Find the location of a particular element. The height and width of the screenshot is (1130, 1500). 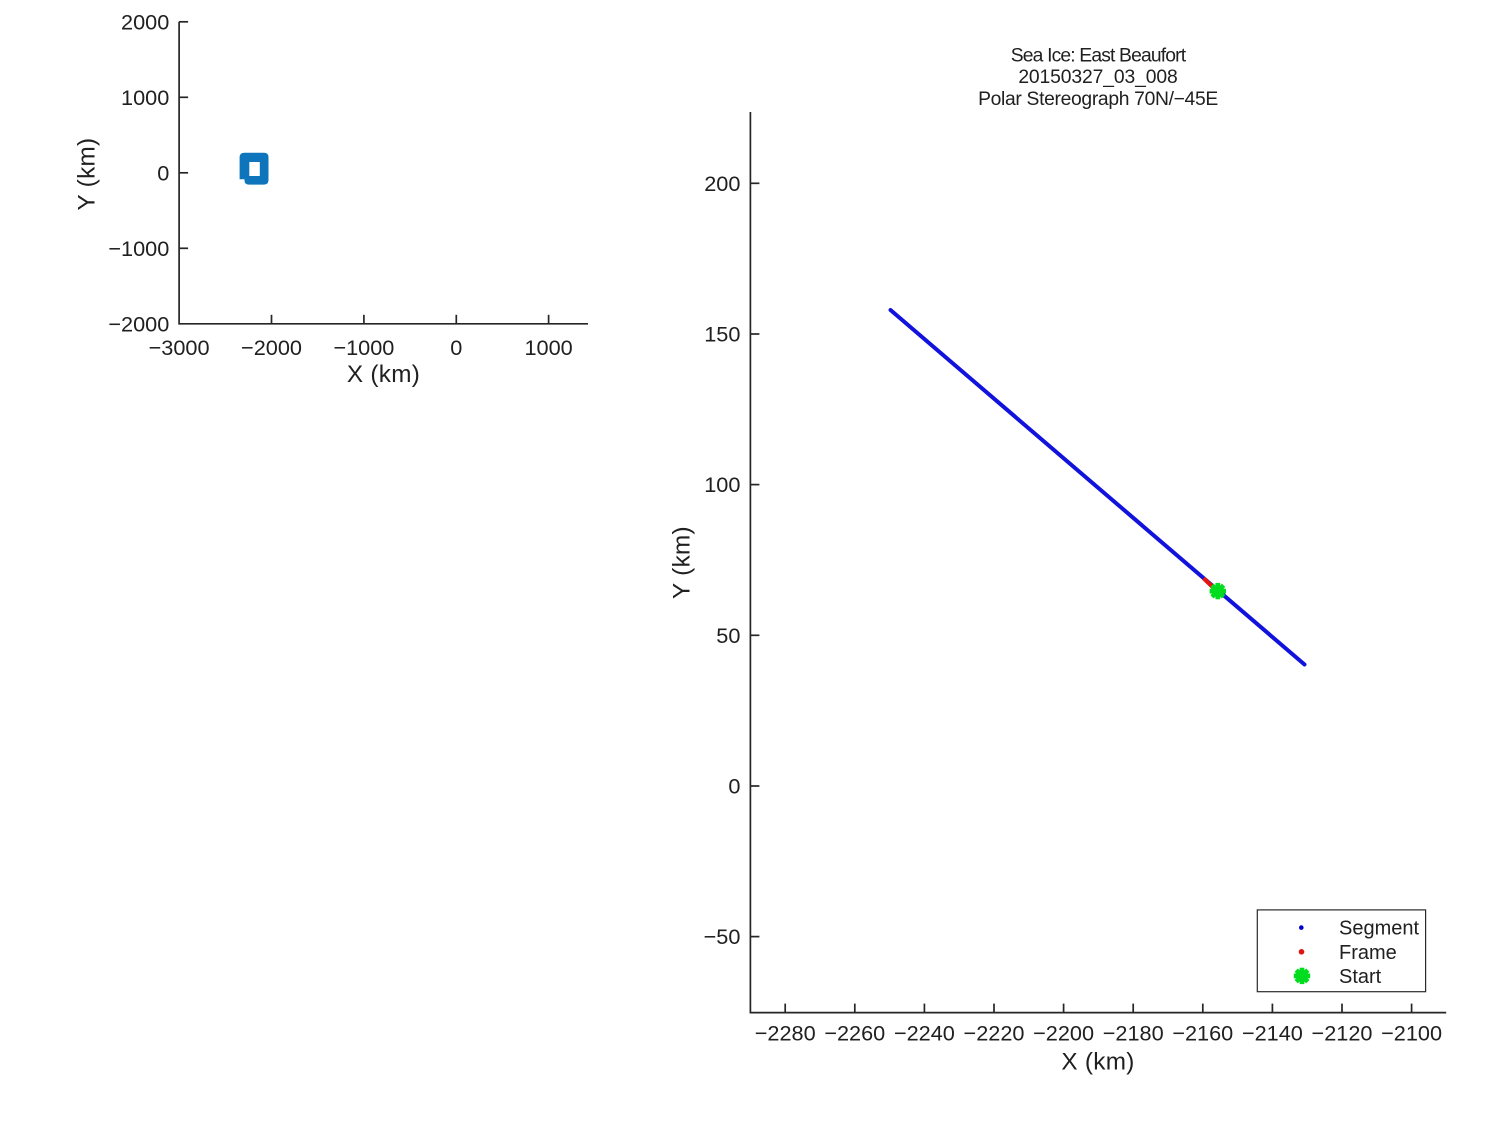

svg-text: 20150327_03_008 is located at coordinates (1097, 77).